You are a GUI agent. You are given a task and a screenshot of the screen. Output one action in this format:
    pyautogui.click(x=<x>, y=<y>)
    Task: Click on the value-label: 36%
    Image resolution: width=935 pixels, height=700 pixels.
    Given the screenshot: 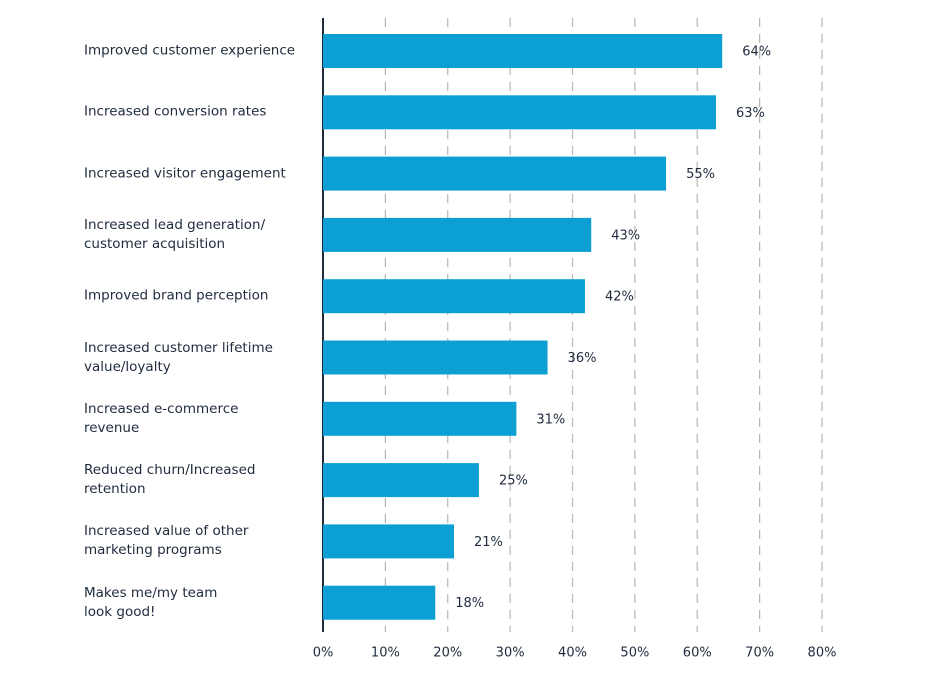 What is the action you would take?
    pyautogui.click(x=582, y=358)
    